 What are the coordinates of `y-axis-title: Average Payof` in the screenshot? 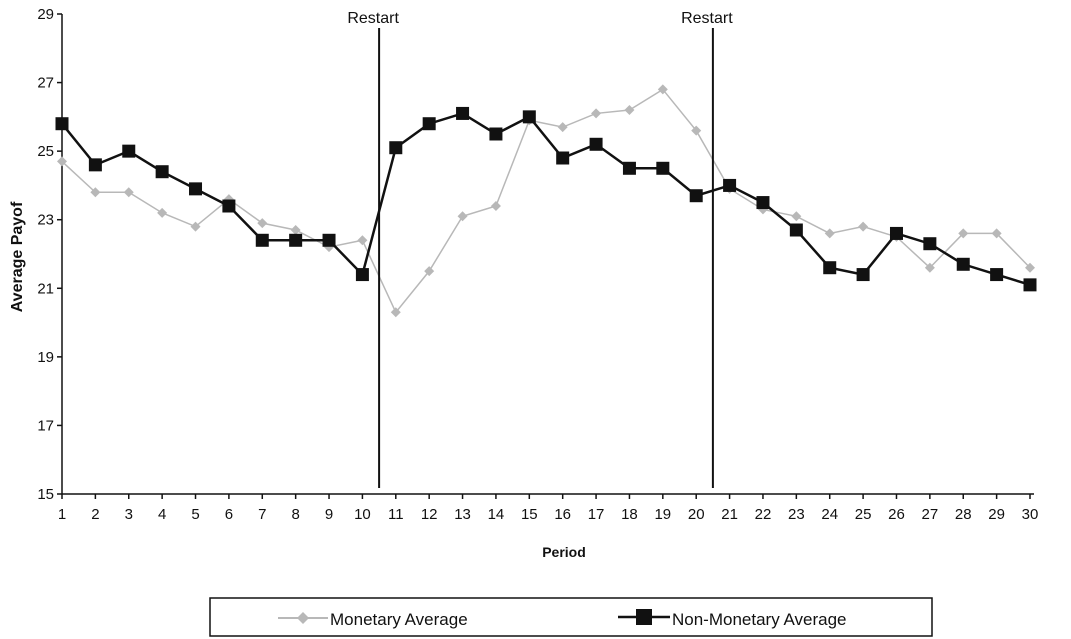 It's located at (17, 256).